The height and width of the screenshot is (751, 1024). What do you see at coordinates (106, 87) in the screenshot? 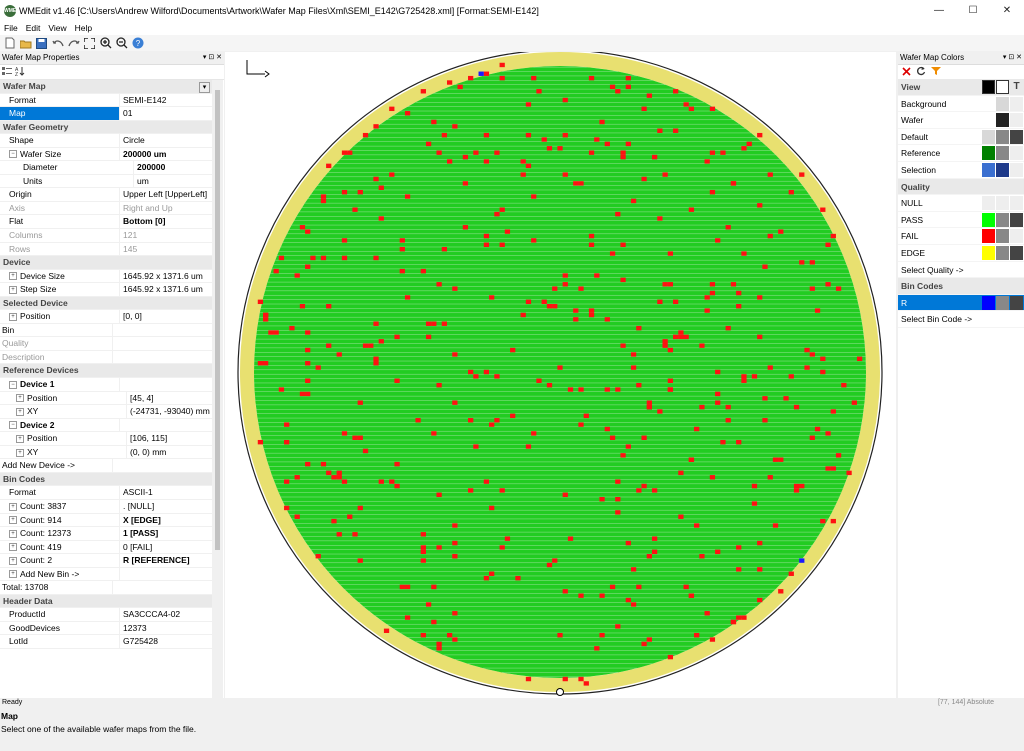
I see `property-category: Wafer Map` at bounding box center [106, 87].